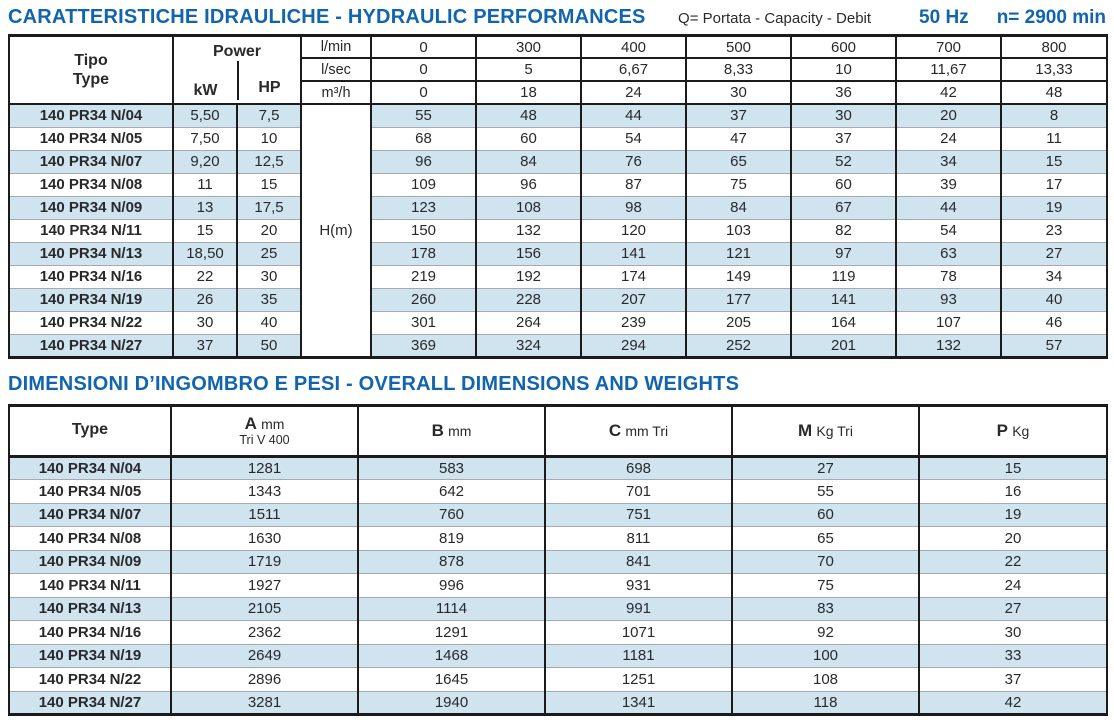 Image resolution: width=1114 pixels, height=722 pixels. Describe the element at coordinates (423, 207) in the screenshot. I see `head-value-cell: 123` at that location.